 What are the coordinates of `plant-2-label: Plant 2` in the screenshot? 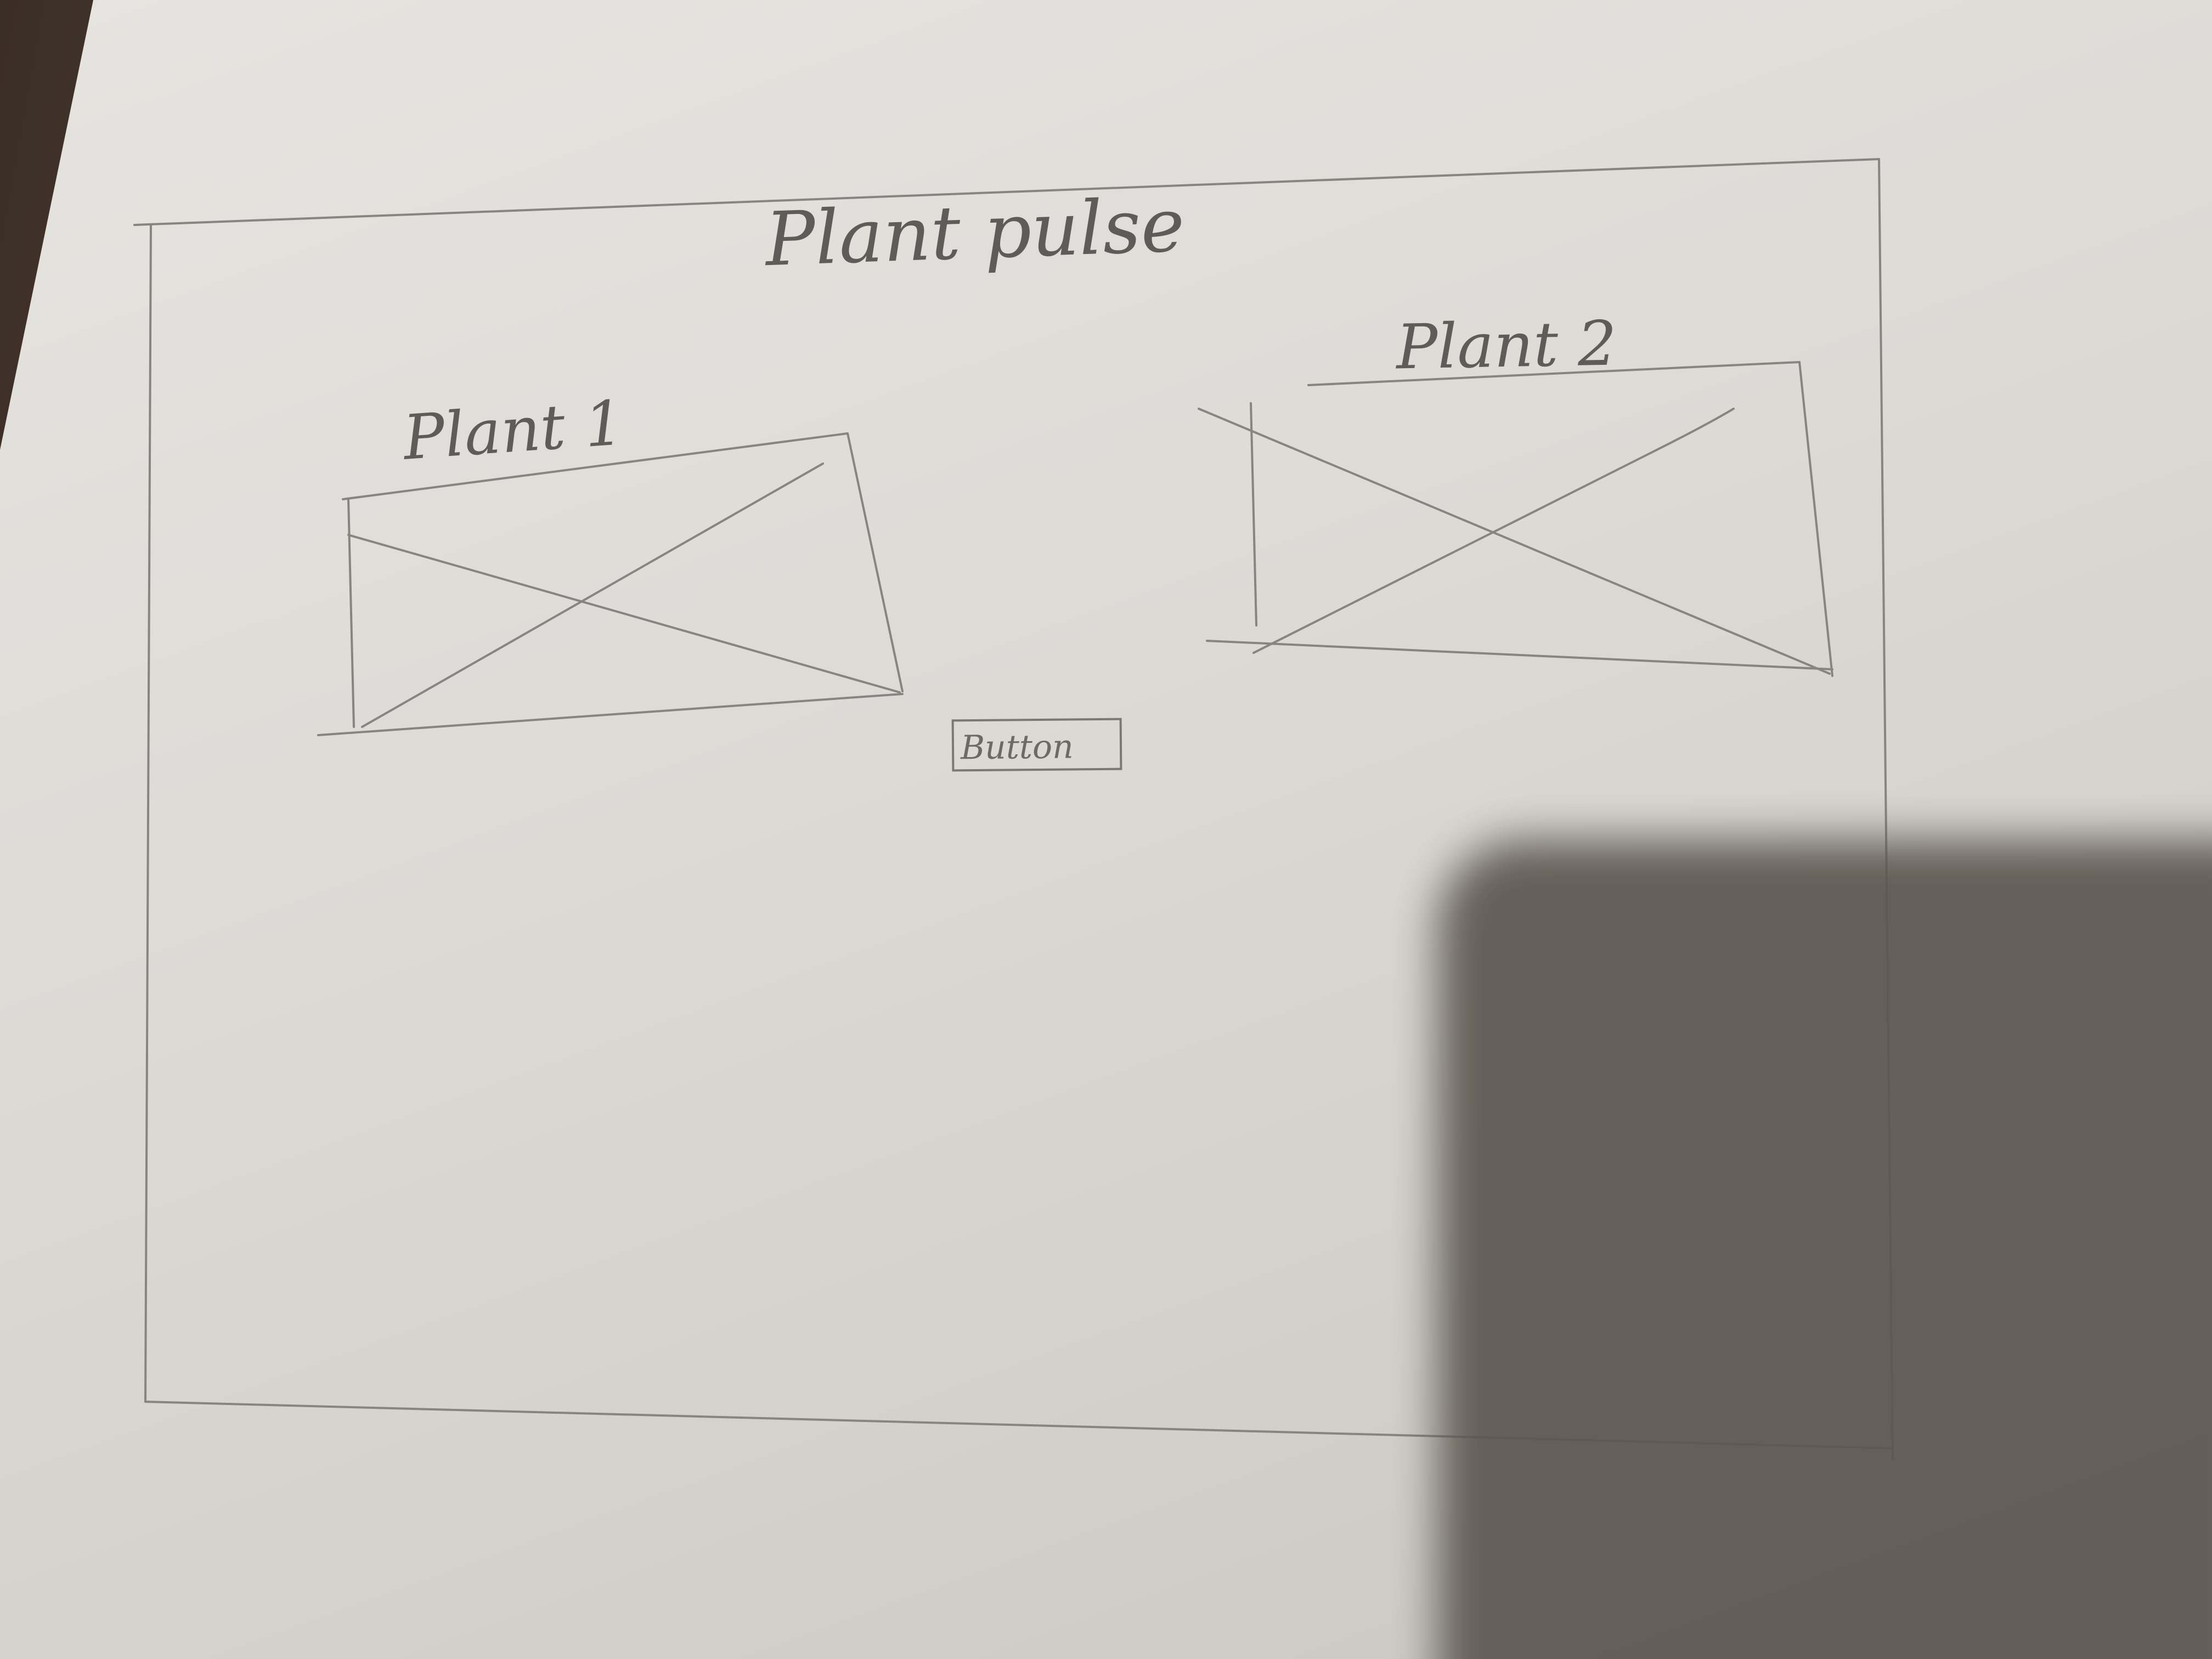 It's located at (1506, 345).